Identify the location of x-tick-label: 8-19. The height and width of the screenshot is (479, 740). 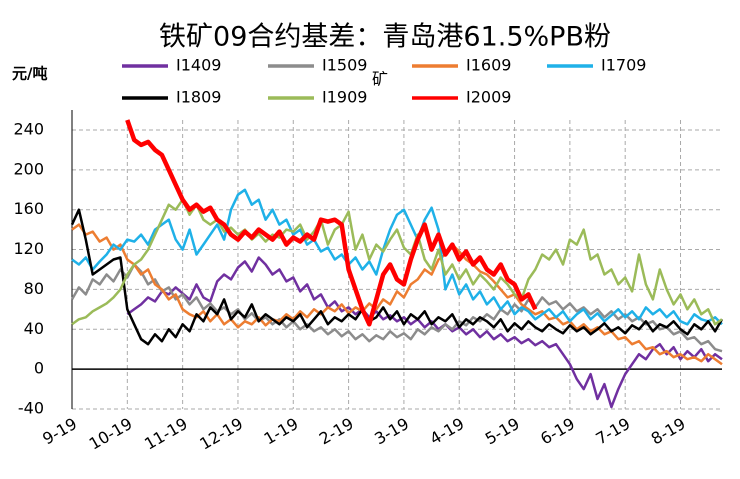
(668, 431).